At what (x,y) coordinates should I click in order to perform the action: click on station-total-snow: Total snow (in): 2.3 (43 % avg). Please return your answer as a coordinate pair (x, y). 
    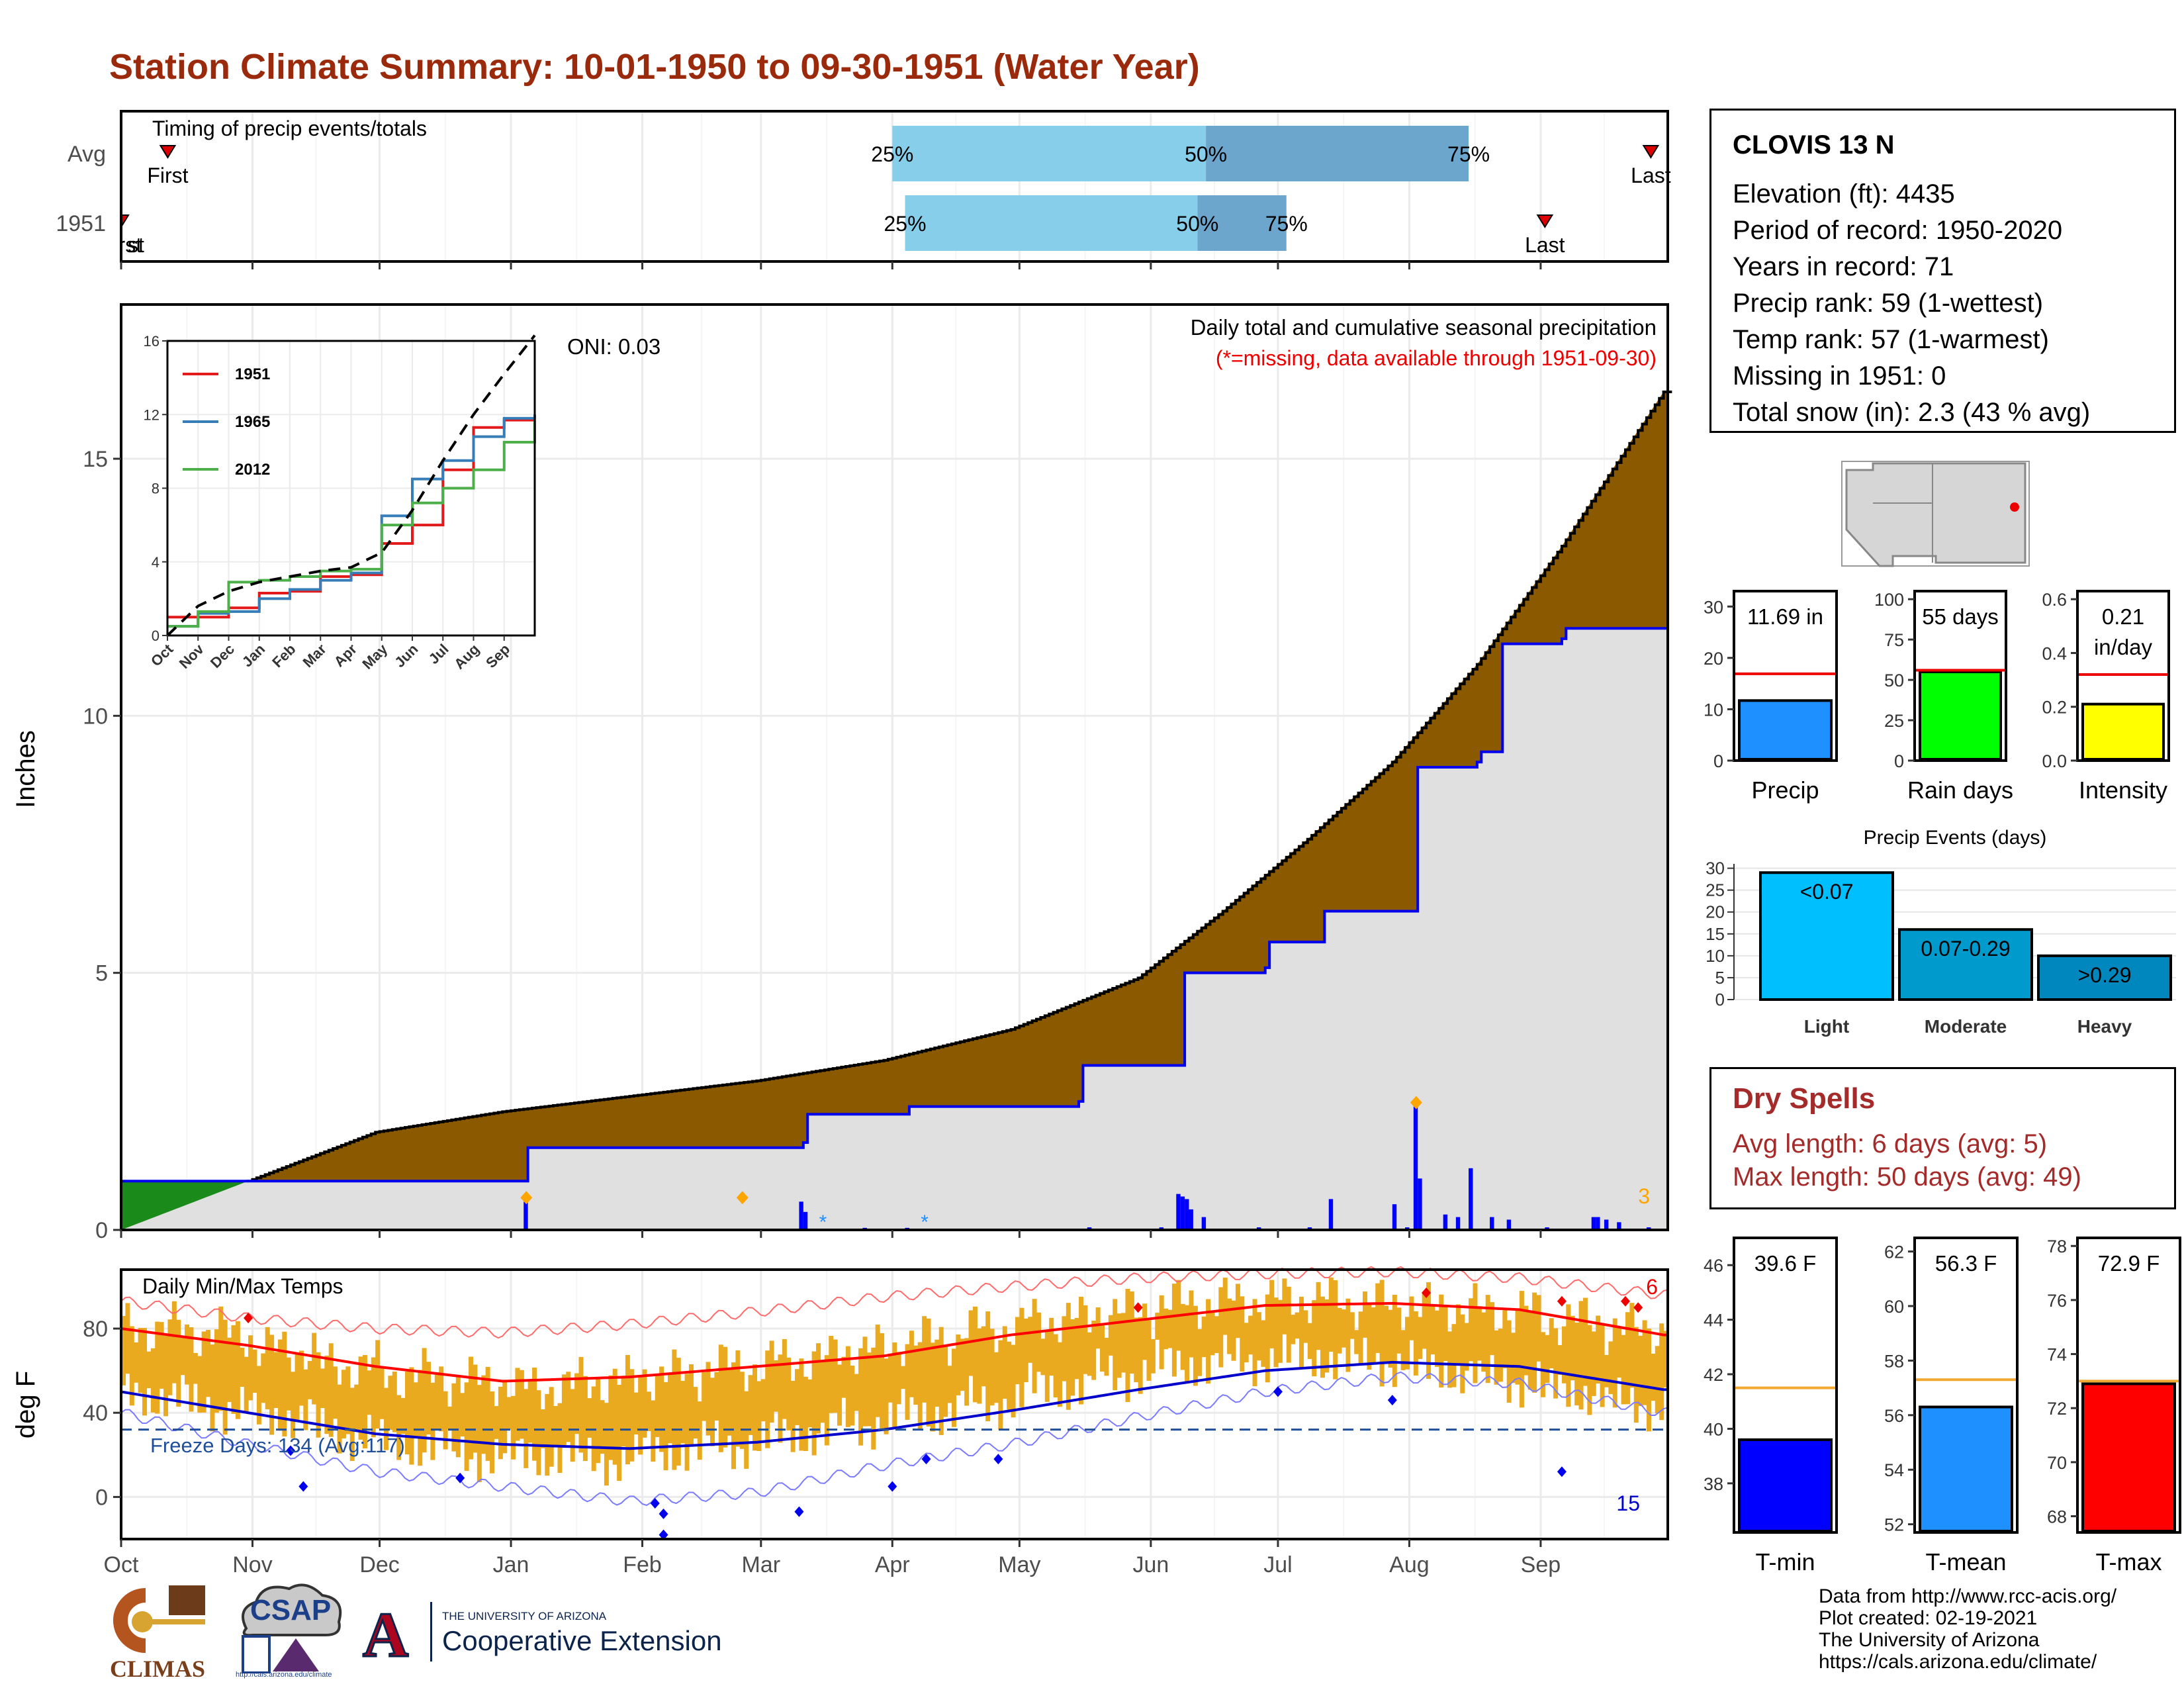
    Looking at the image, I should click on (1912, 412).